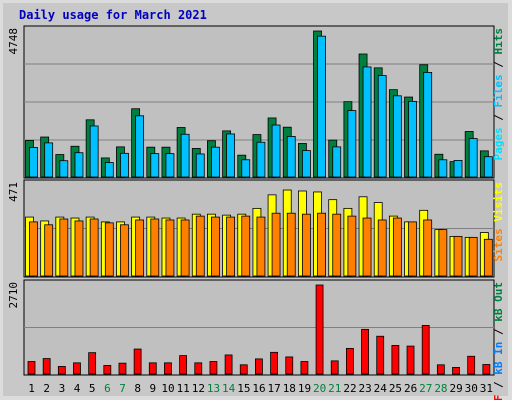 This screenshot has height=404, width=512. Describe the element at coordinates (455, 388) in the screenshot. I see `x-tick-label-29: 29` at that location.